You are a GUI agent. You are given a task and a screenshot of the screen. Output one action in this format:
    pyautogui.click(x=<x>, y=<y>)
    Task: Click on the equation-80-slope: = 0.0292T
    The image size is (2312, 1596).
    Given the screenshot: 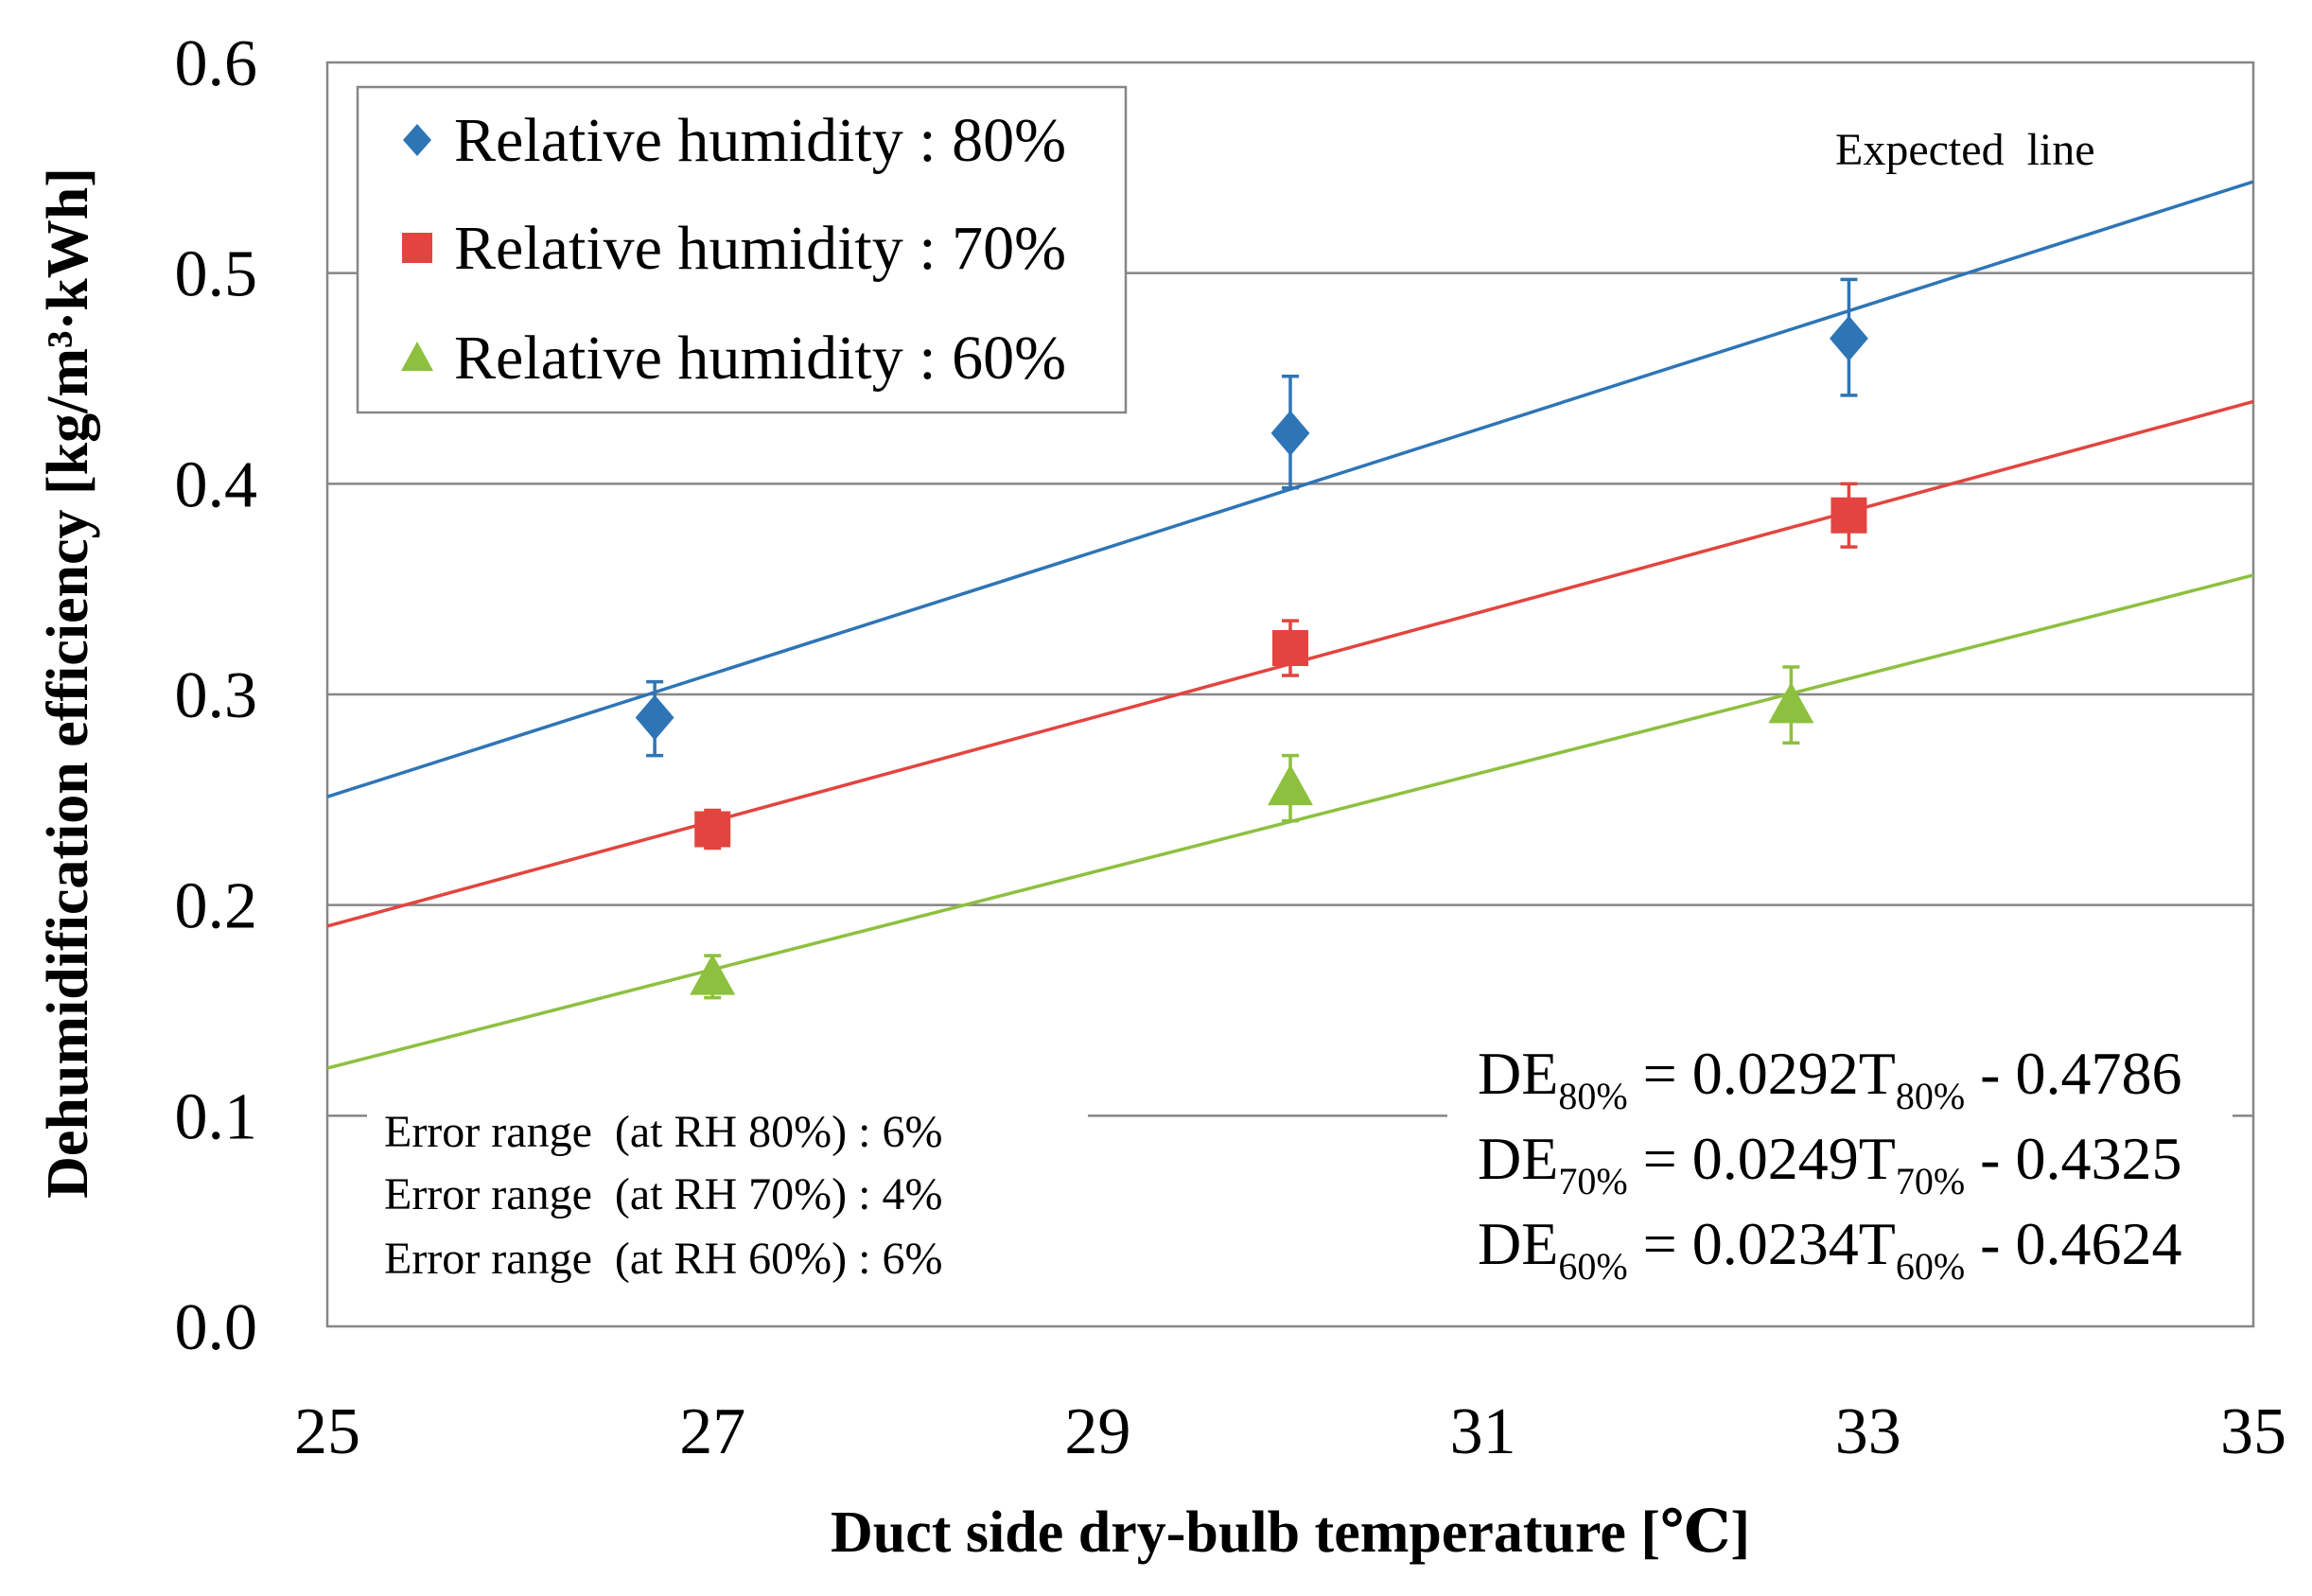 What is the action you would take?
    pyautogui.click(x=1762, y=1073)
    